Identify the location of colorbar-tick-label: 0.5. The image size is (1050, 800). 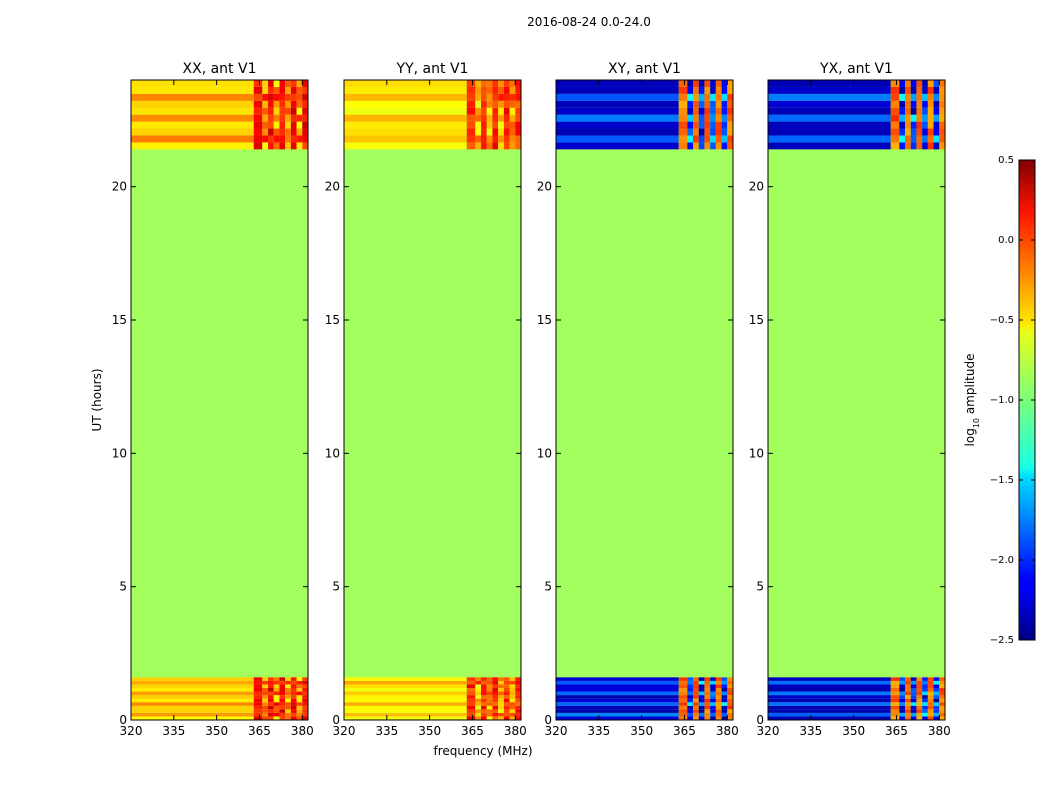
(1006, 160).